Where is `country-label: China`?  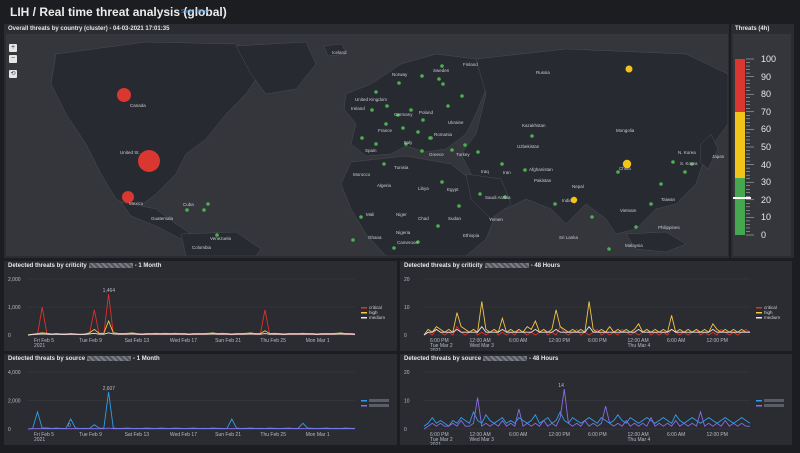
country-label: China is located at coordinates (625, 168).